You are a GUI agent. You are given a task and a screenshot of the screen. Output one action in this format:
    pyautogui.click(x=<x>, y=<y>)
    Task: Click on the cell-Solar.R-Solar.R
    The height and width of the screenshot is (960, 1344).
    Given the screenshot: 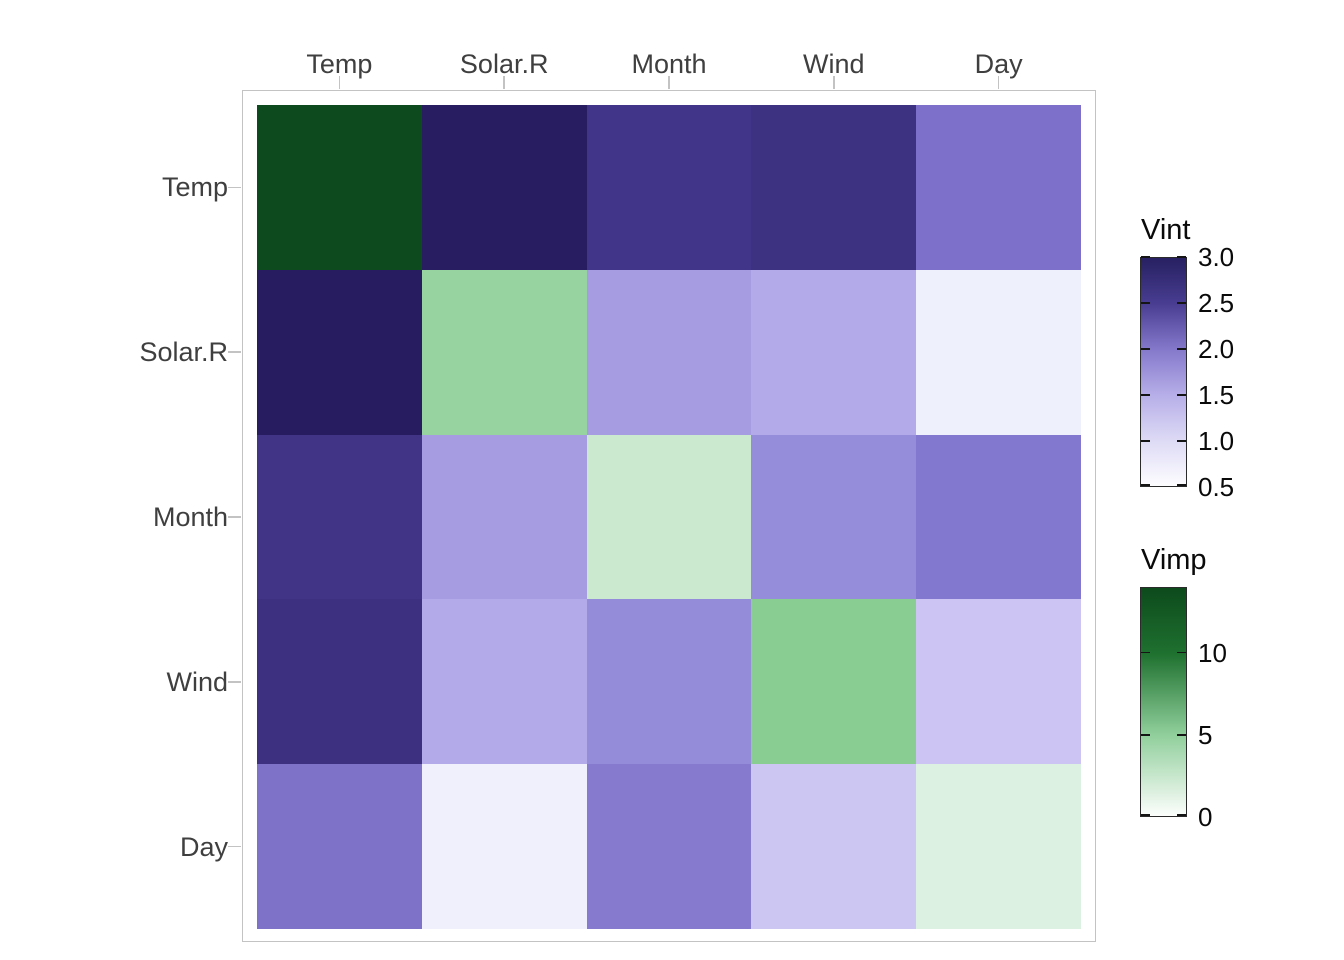 What is the action you would take?
    pyautogui.click(x=504, y=352)
    